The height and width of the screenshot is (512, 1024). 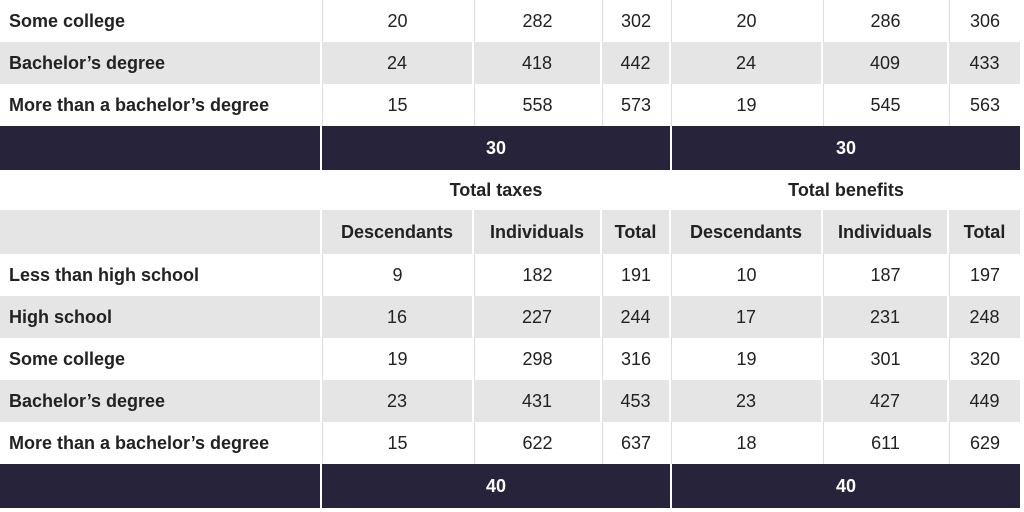 I want to click on group-header: Total benefits, so click(x=846, y=190).